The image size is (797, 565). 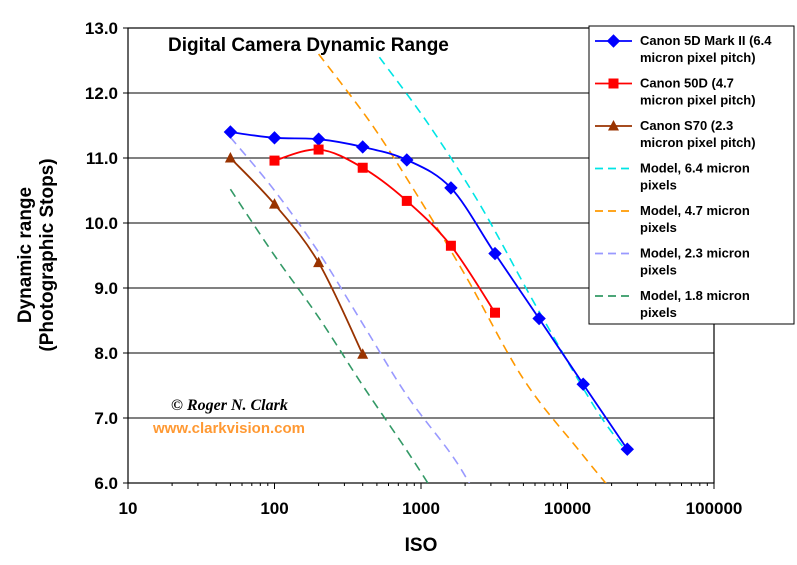 What do you see at coordinates (101, 28) in the screenshot?
I see `y-tick-label: 13.0` at bounding box center [101, 28].